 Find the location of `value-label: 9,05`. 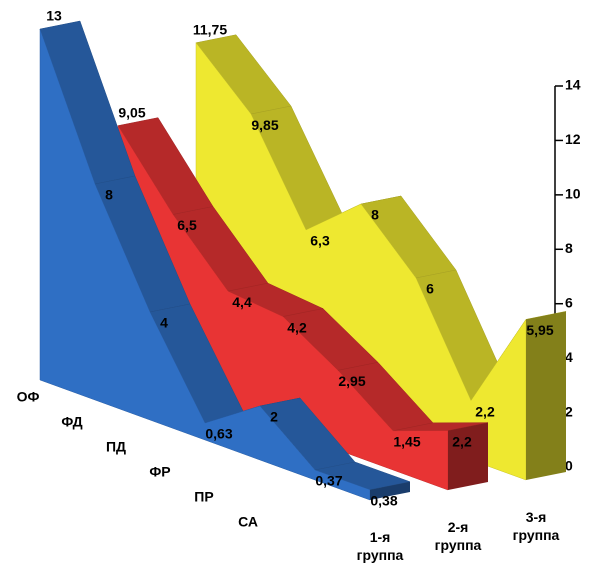

value-label: 9,05 is located at coordinates (131, 112).